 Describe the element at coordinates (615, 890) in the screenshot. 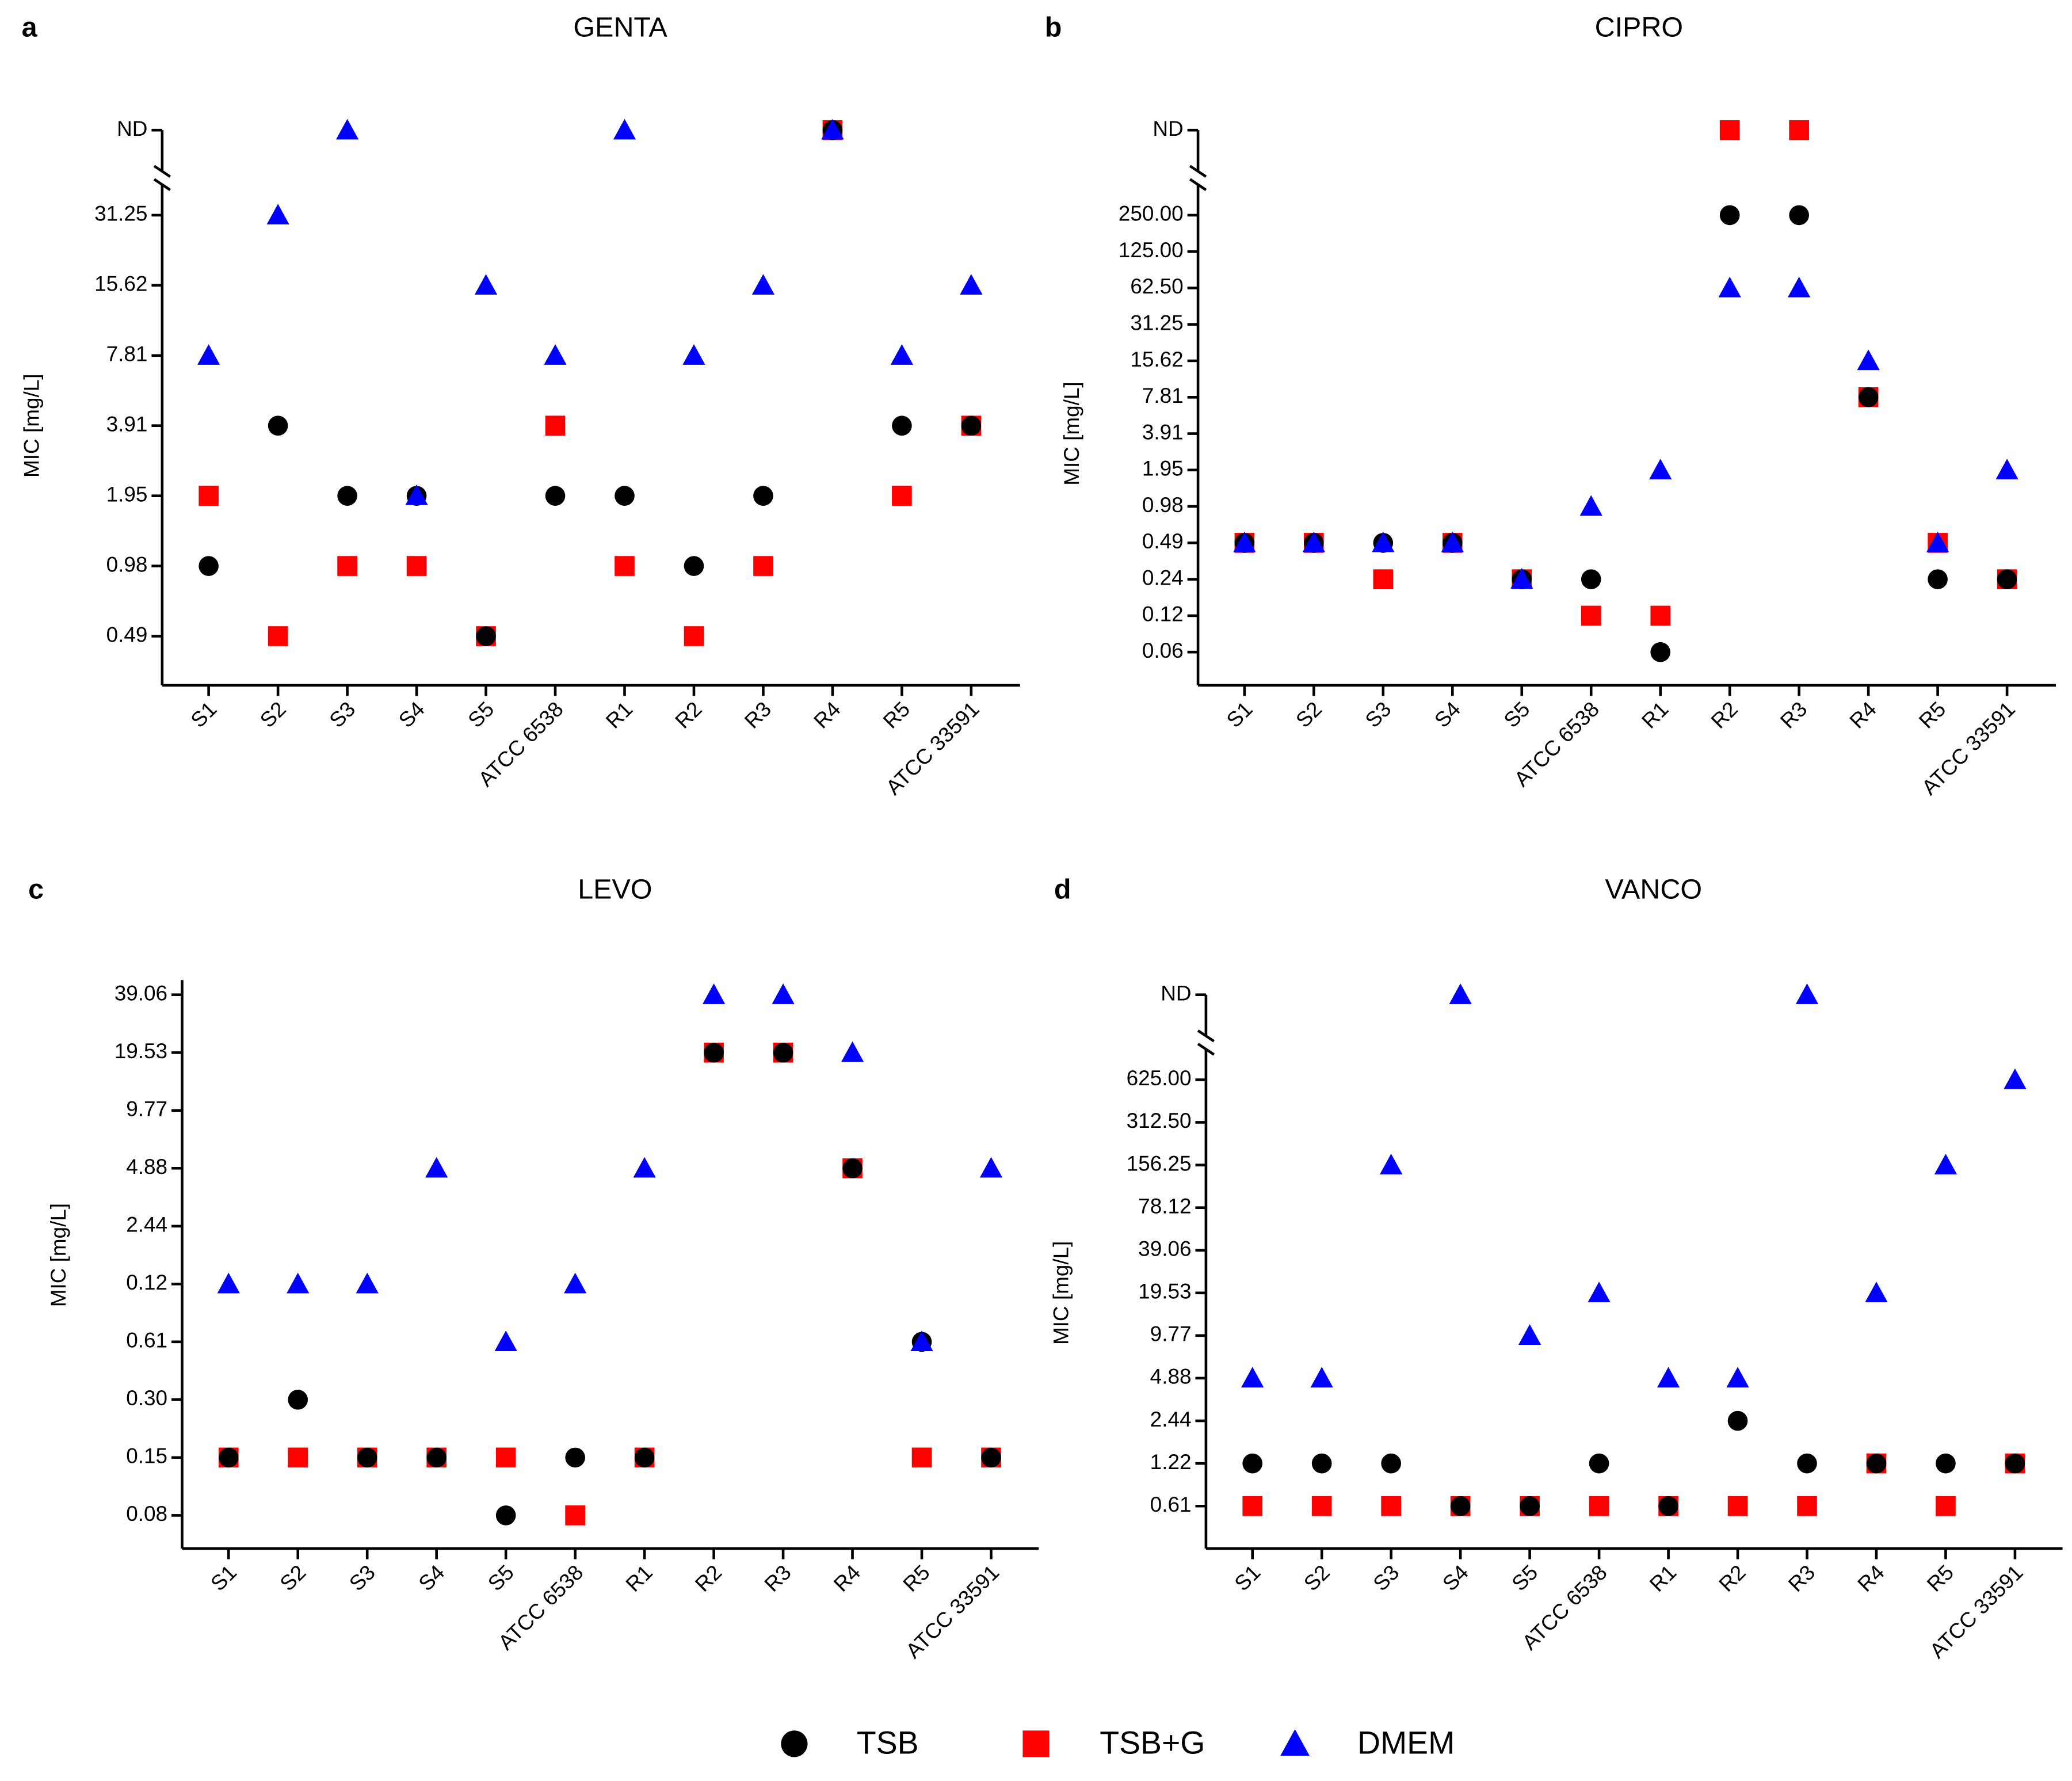

I see `chart-title: LEVO` at that location.